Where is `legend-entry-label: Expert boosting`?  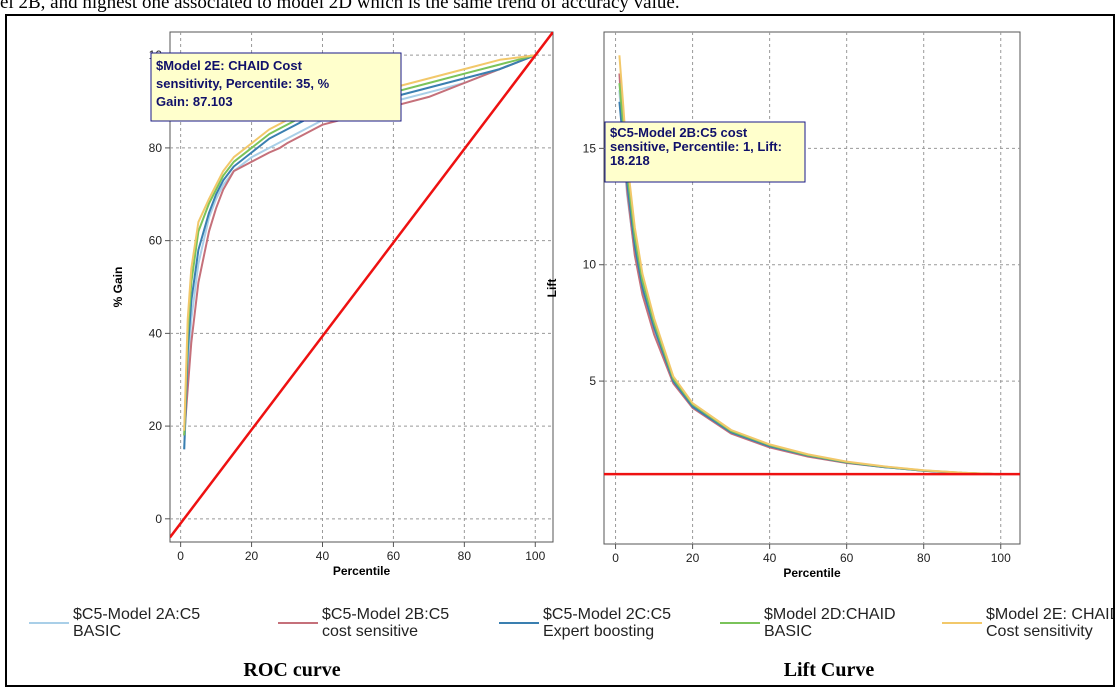
legend-entry-label: Expert boosting is located at coordinates (598, 631).